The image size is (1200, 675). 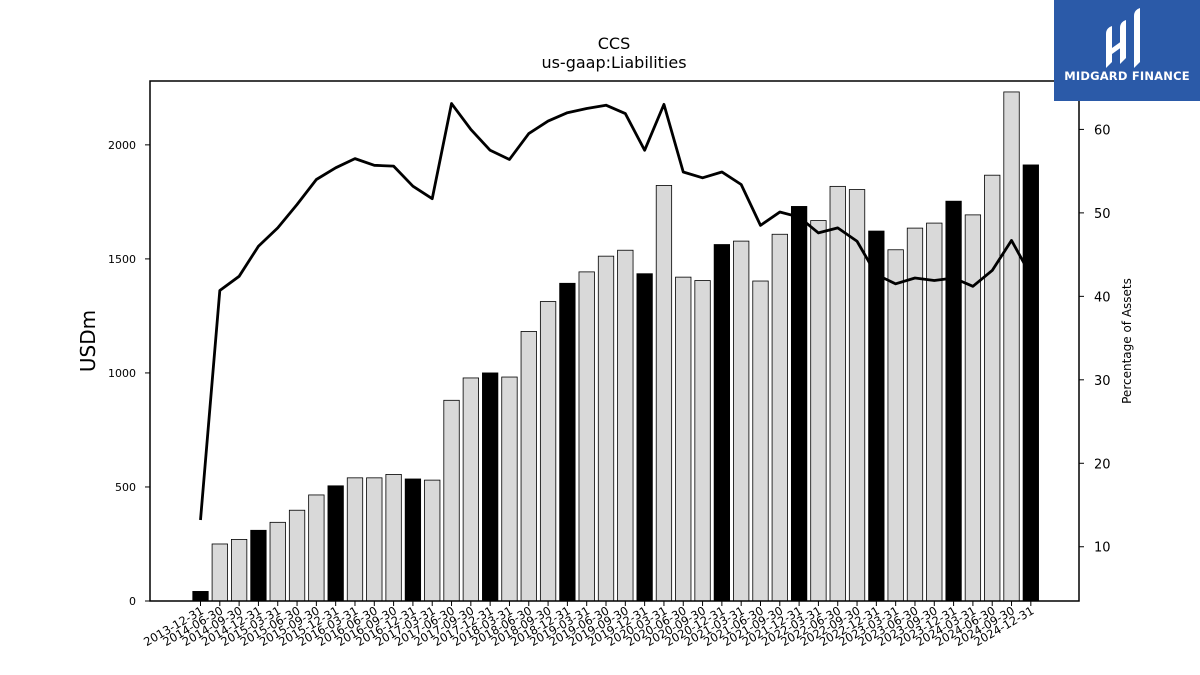 What do you see at coordinates (1102, 464) in the screenshot?
I see `y2-tick-label: 20` at bounding box center [1102, 464].